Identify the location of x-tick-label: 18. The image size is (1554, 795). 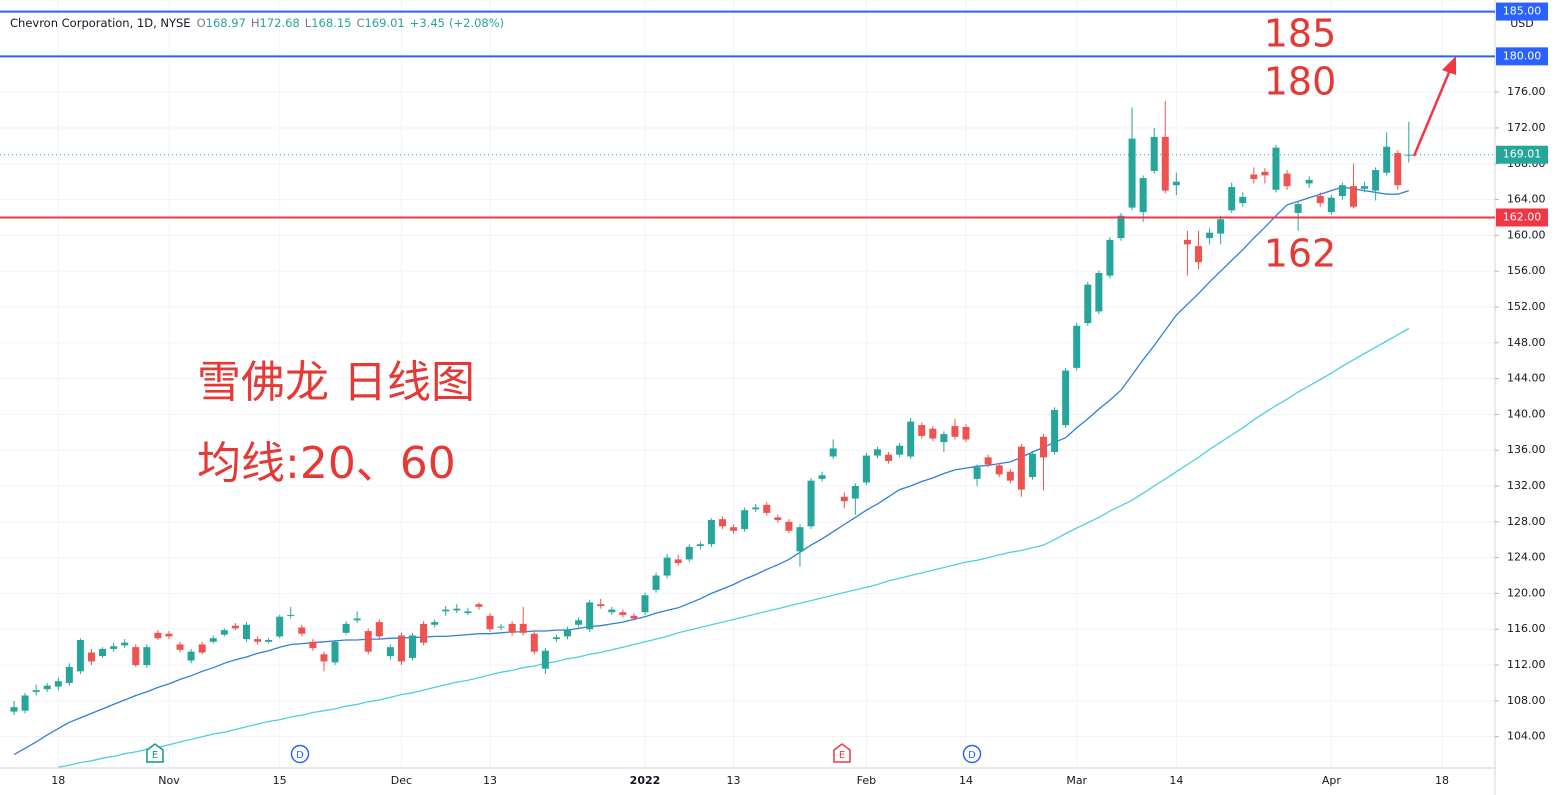
(58, 780).